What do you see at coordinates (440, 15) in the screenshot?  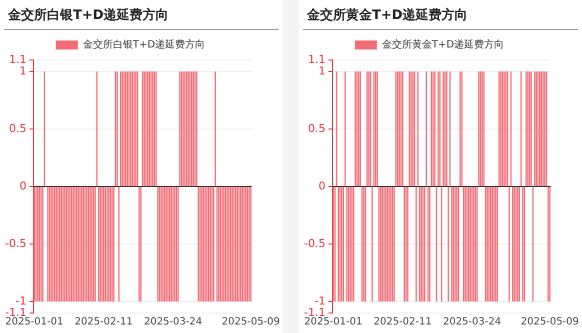 I see `chart-title: 金交所黄金T+D递延费方向` at bounding box center [440, 15].